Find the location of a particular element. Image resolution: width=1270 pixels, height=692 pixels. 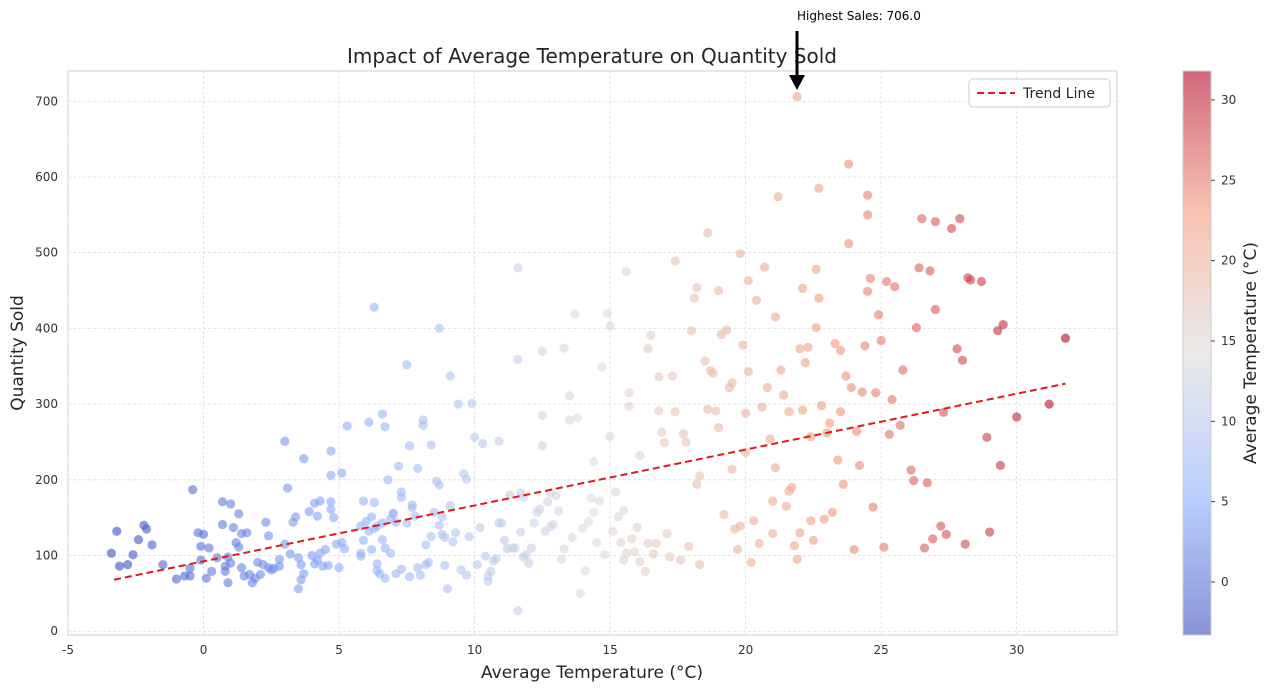

colorbar-tick-label: 25 is located at coordinates (1228, 180).